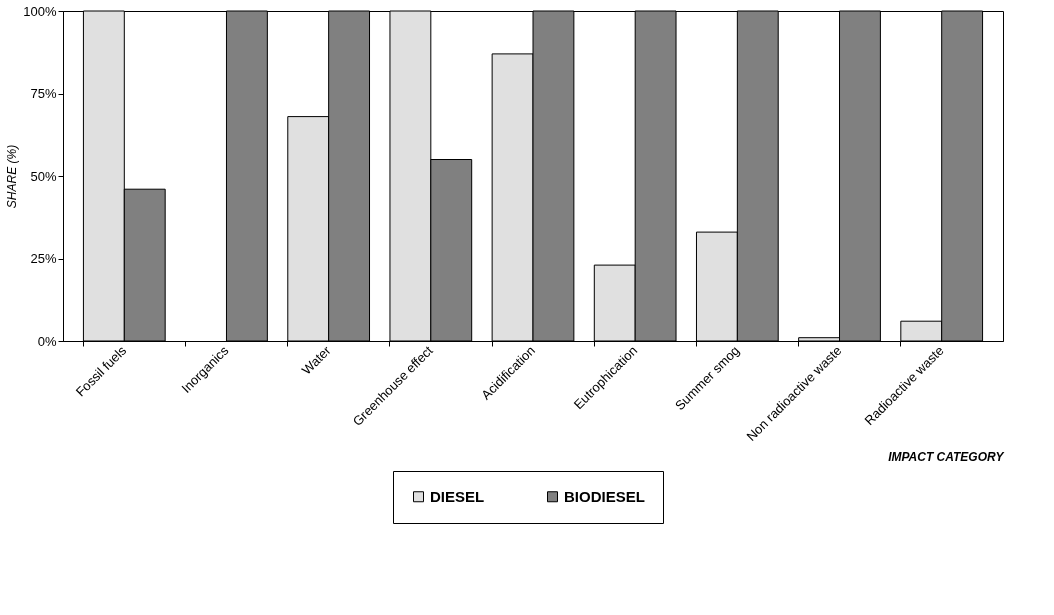  I want to click on y-tick-label: 50%, so click(43, 176).